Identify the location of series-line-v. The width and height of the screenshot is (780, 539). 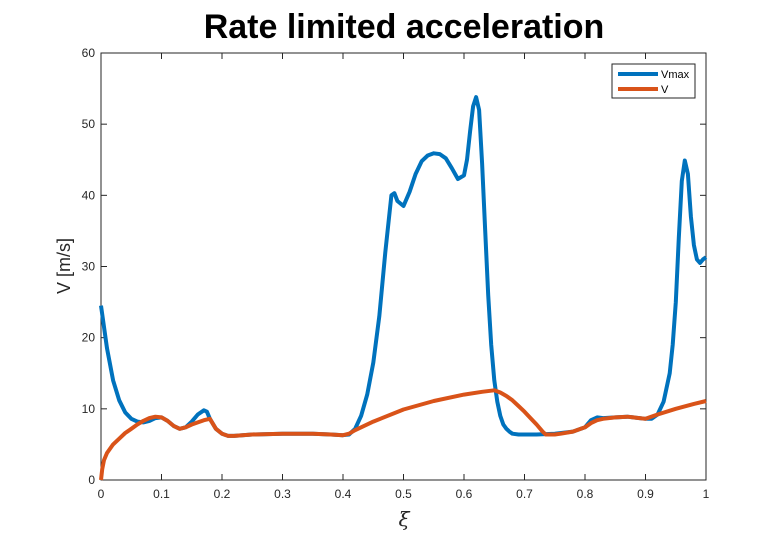
(403, 434).